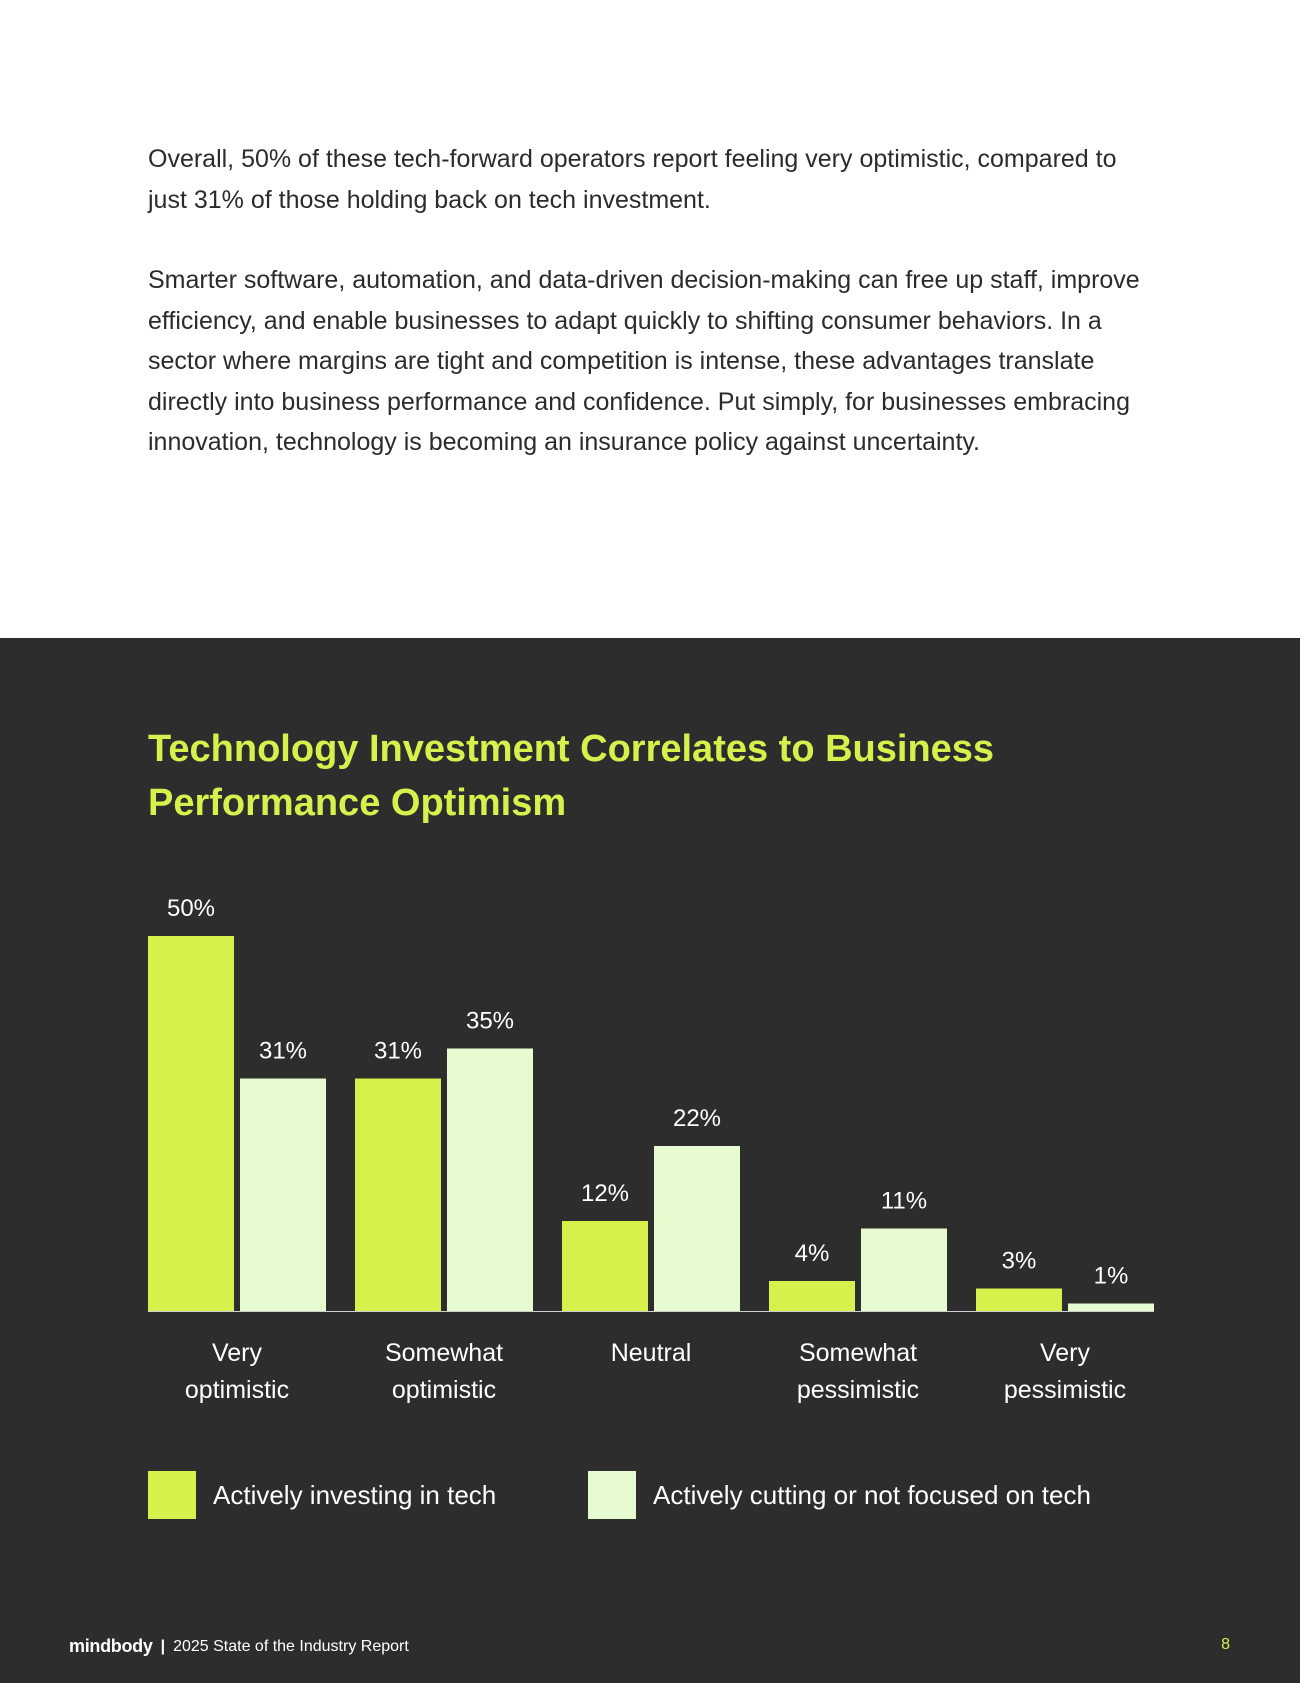 Image resolution: width=1300 pixels, height=1683 pixels. I want to click on data-label: 35%, so click(490, 1021).